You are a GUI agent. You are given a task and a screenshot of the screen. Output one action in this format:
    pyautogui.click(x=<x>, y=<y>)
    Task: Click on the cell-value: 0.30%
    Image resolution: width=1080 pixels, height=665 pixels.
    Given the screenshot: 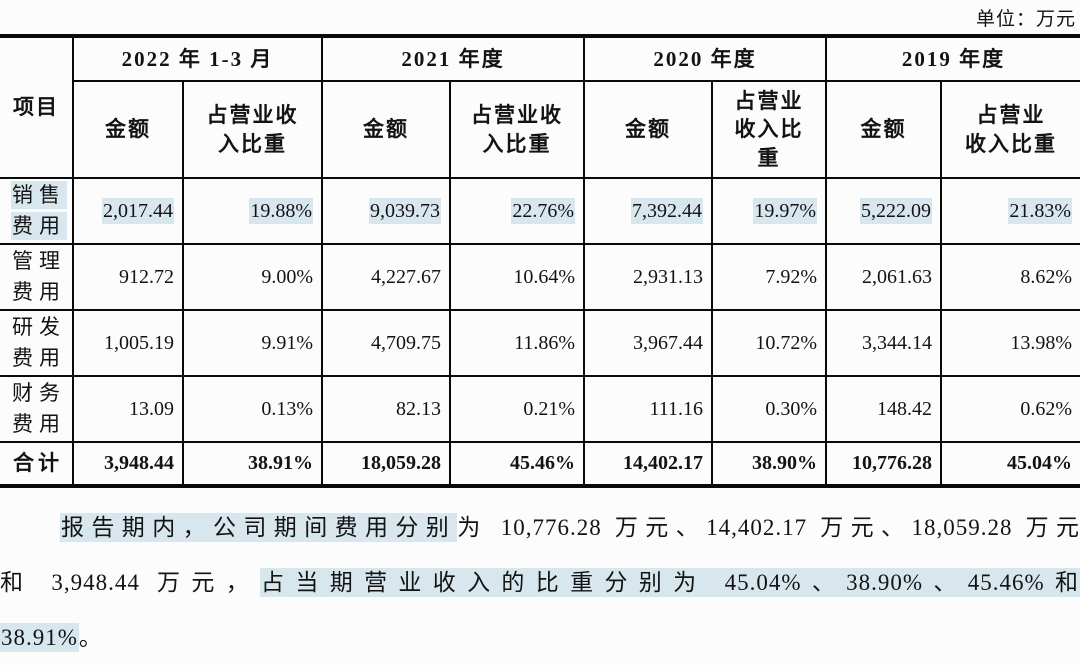 What is the action you would take?
    pyautogui.click(x=769, y=409)
    